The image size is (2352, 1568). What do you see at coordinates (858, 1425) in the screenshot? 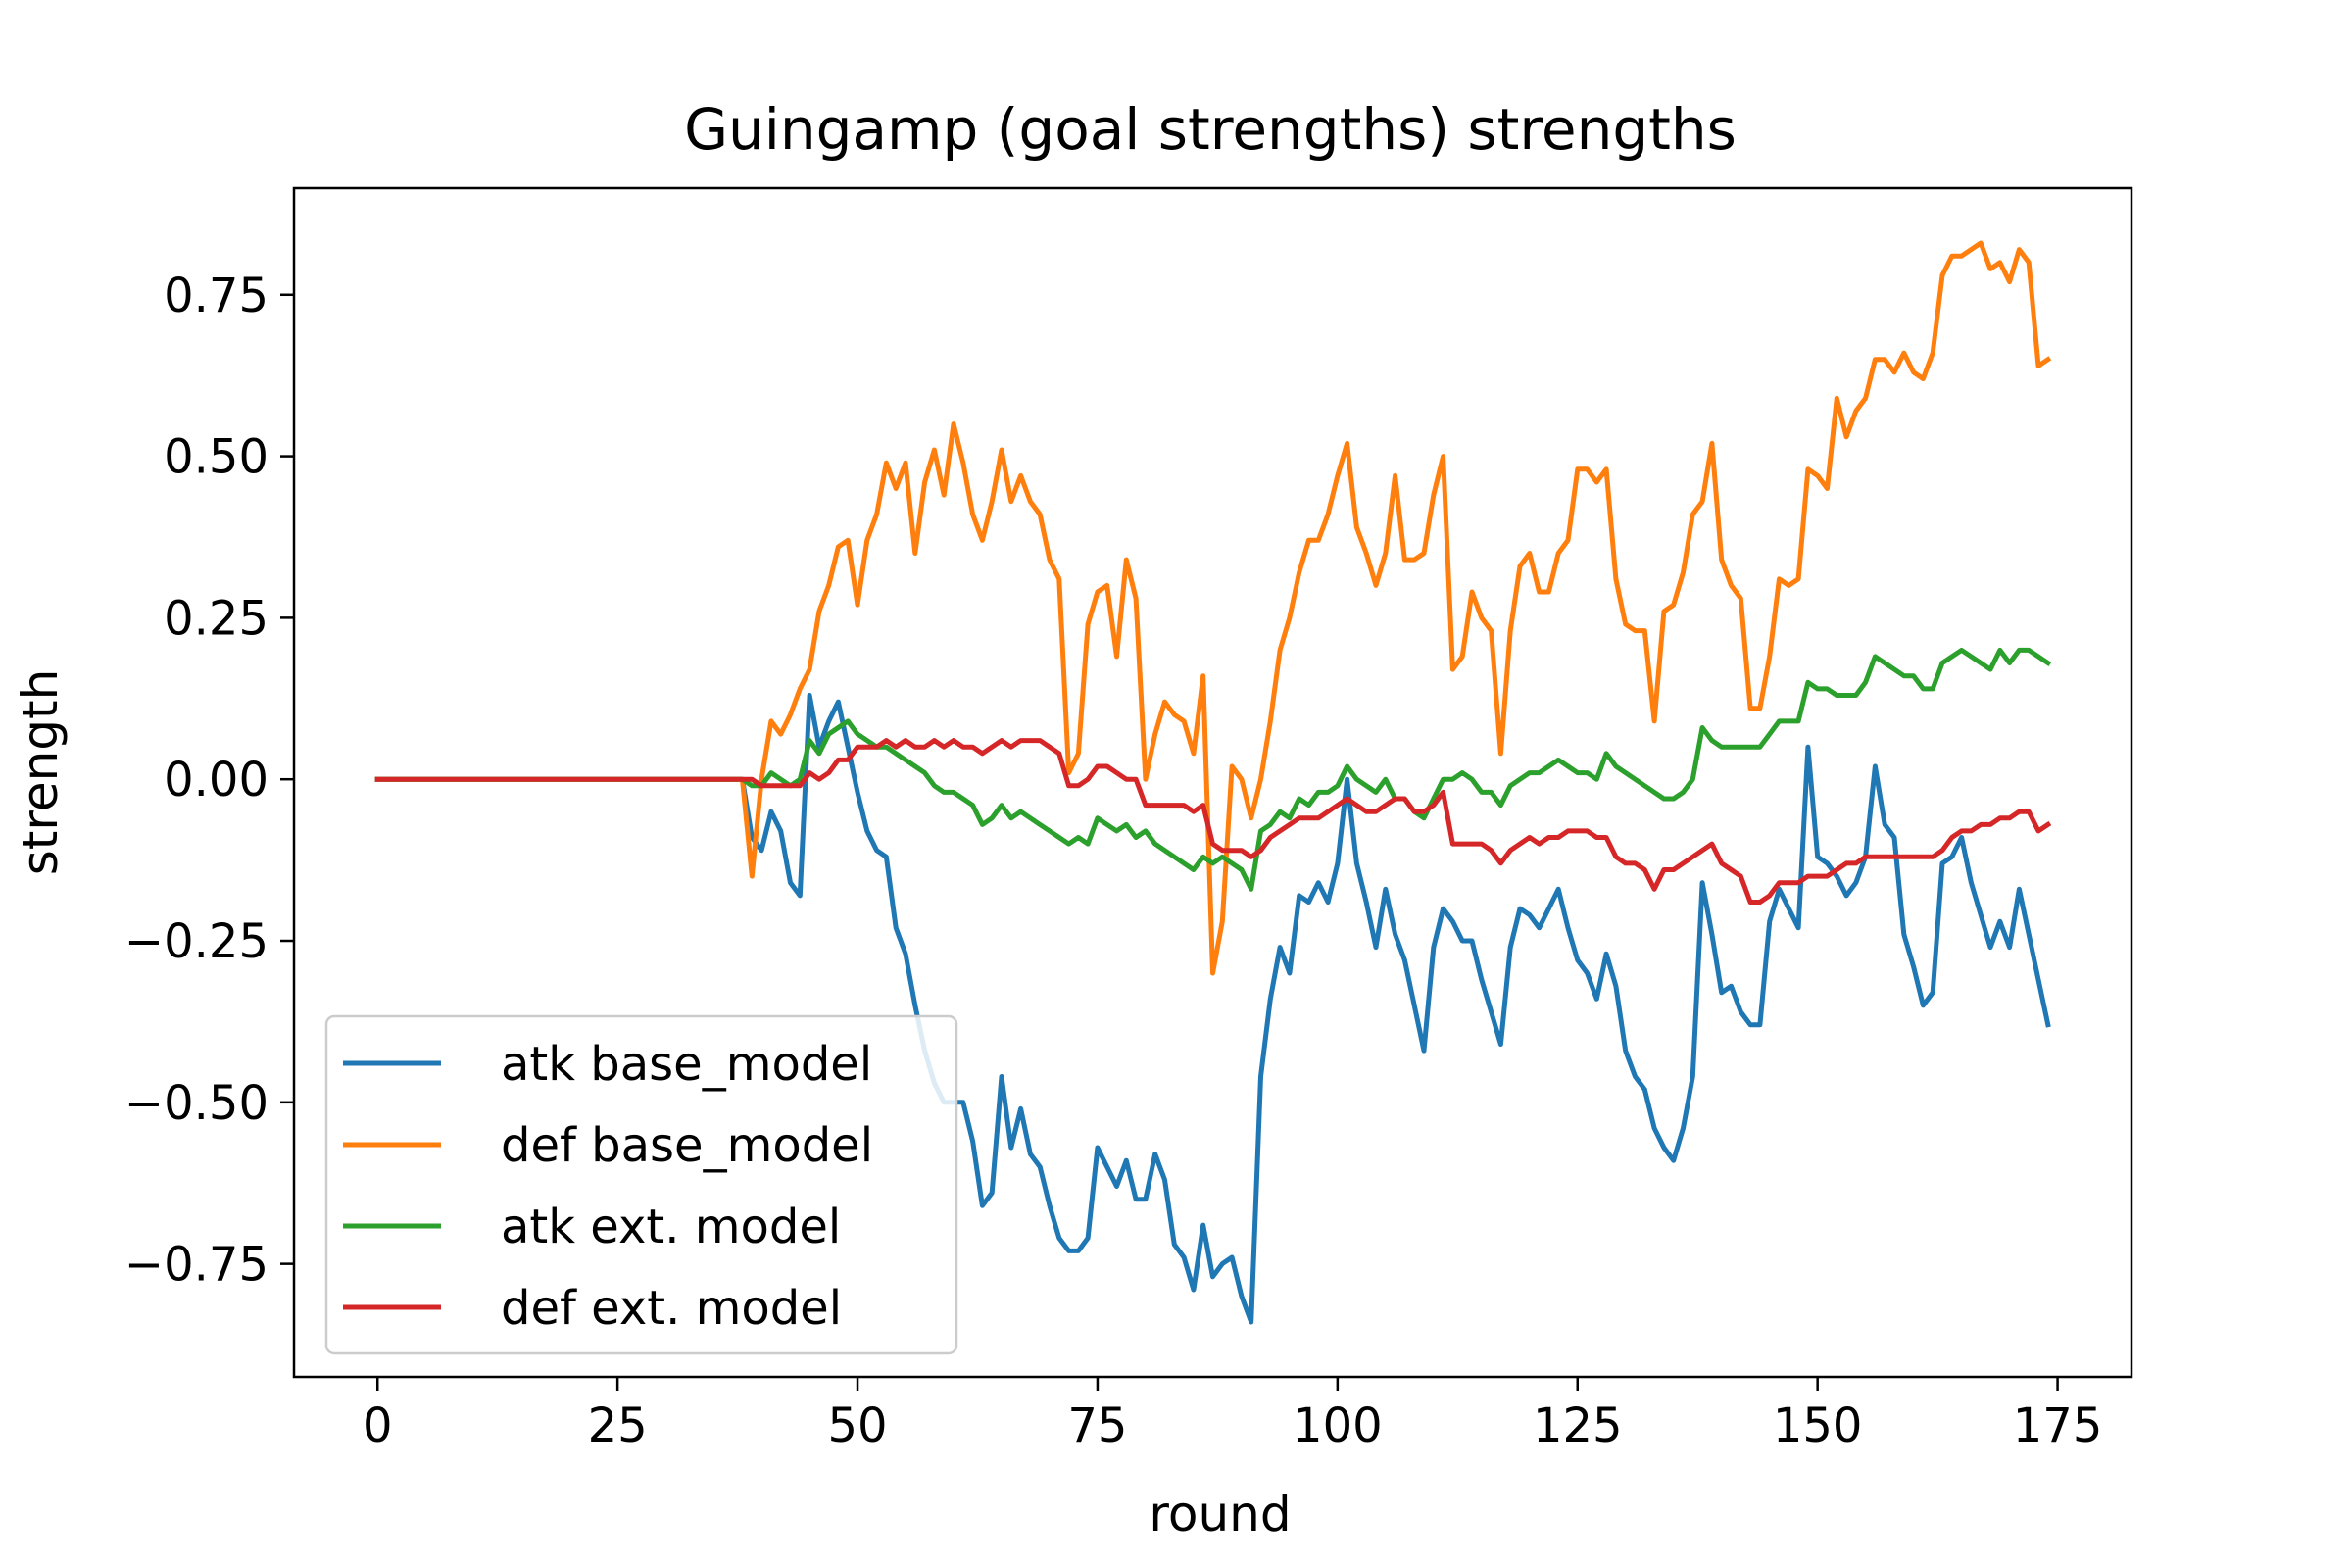
I see `x-tick-label: 50` at bounding box center [858, 1425].